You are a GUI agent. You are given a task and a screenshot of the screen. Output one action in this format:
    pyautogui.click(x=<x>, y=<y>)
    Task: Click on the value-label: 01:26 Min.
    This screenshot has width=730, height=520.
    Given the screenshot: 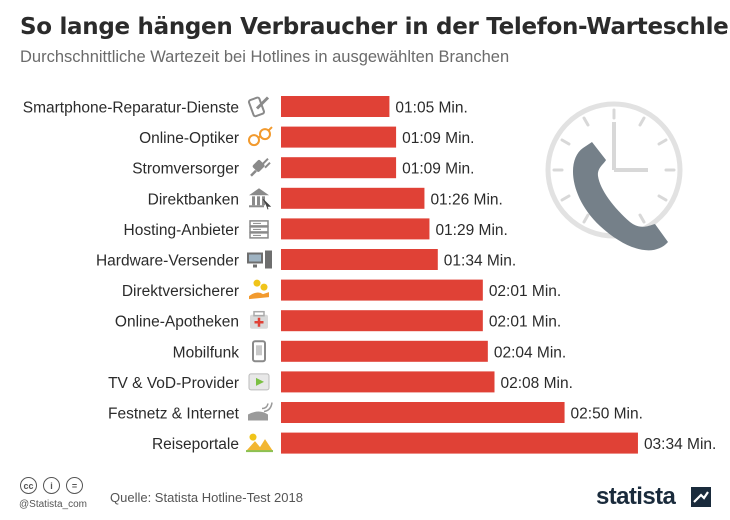 What is the action you would take?
    pyautogui.click(x=466, y=199)
    